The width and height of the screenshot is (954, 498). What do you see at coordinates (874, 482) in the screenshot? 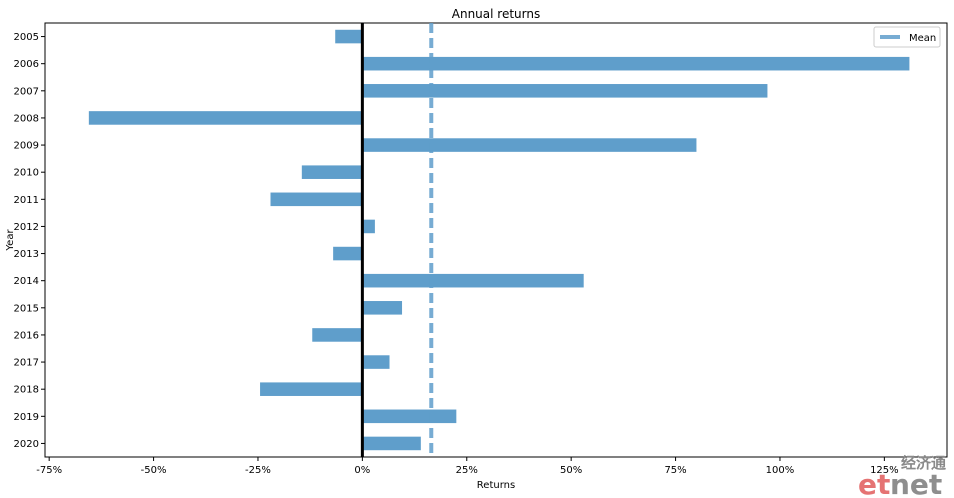
I see `svg-text: et` at bounding box center [874, 482].